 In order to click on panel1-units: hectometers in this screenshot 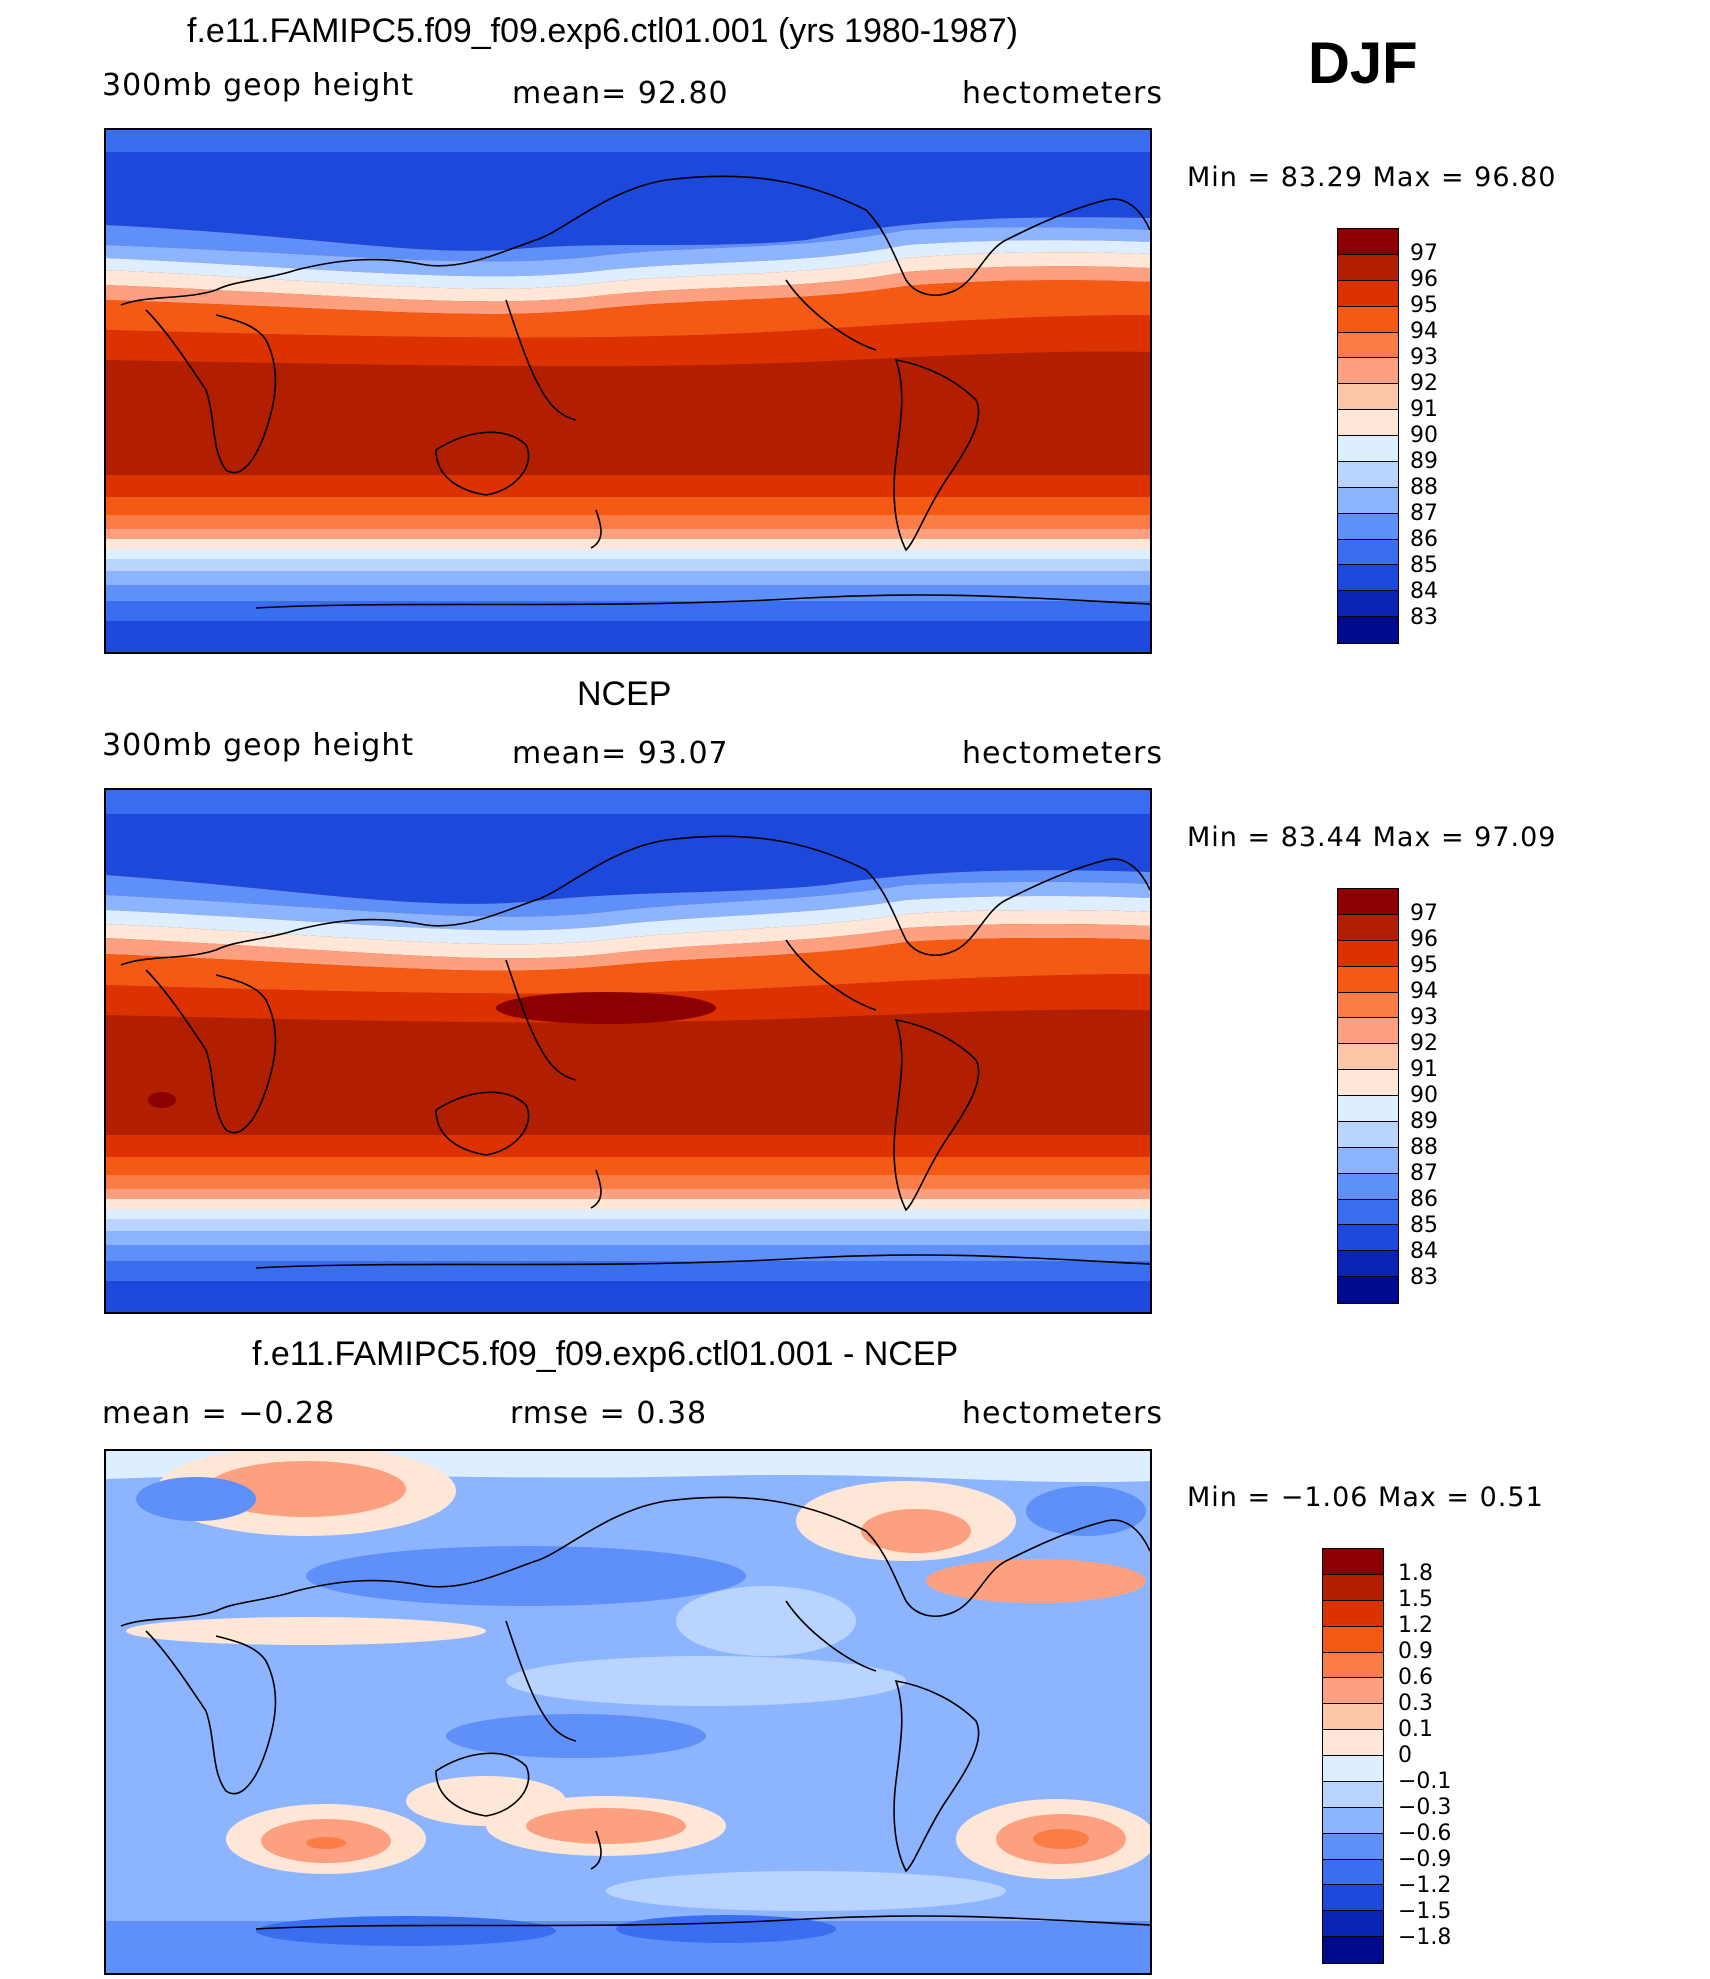, I will do `click(1062, 93)`.